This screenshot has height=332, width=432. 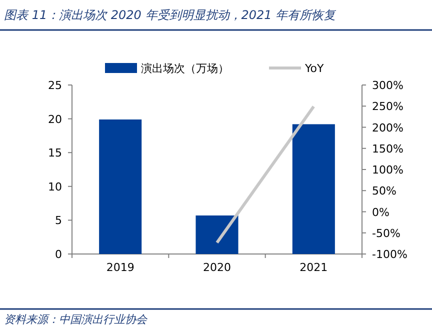 I want to click on x-tick-label: 2019, so click(x=120, y=267).